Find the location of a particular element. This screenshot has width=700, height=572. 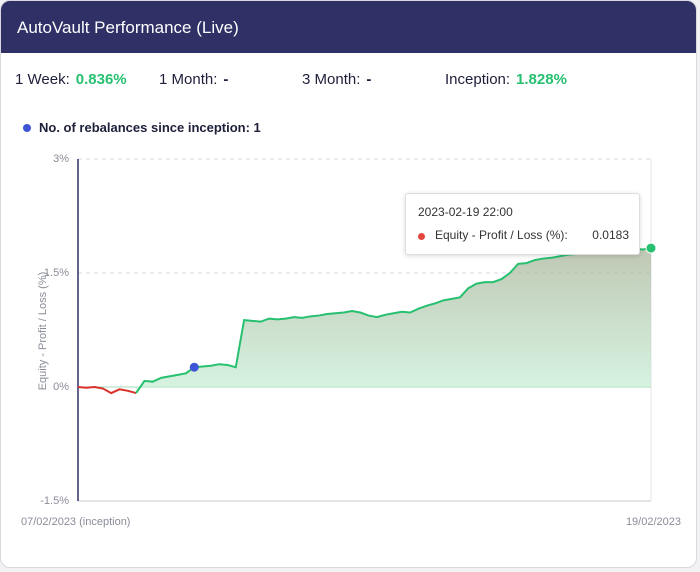

stat: 1 Week: 0.836% is located at coordinates (71, 79).